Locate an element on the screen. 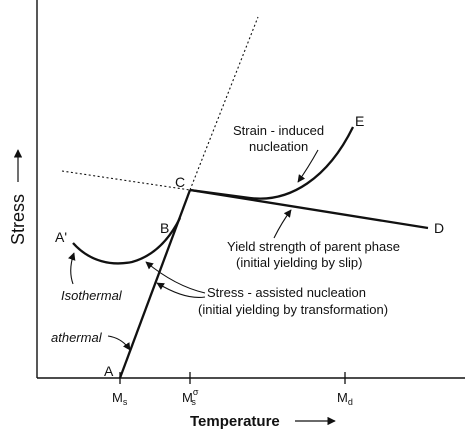 This screenshot has height=433, width=474. annotation-stress-assisted-line1: Stress - assisted nucleation is located at coordinates (286, 292).